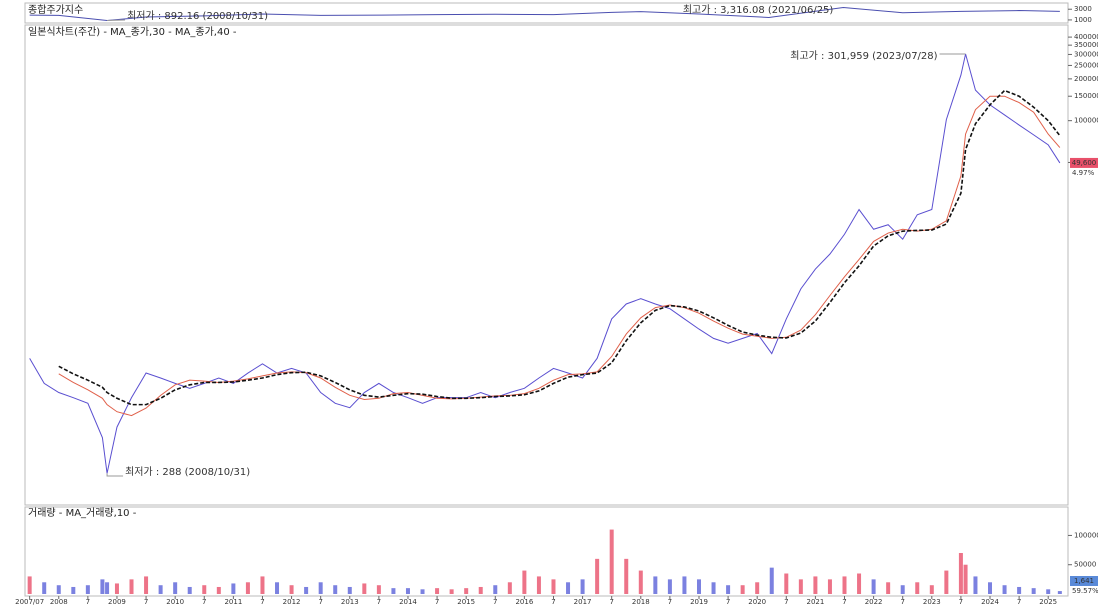 The height and width of the screenshot is (606, 1098). Describe the element at coordinates (990, 602) in the screenshot. I see `x-tick-label: 2024` at that location.